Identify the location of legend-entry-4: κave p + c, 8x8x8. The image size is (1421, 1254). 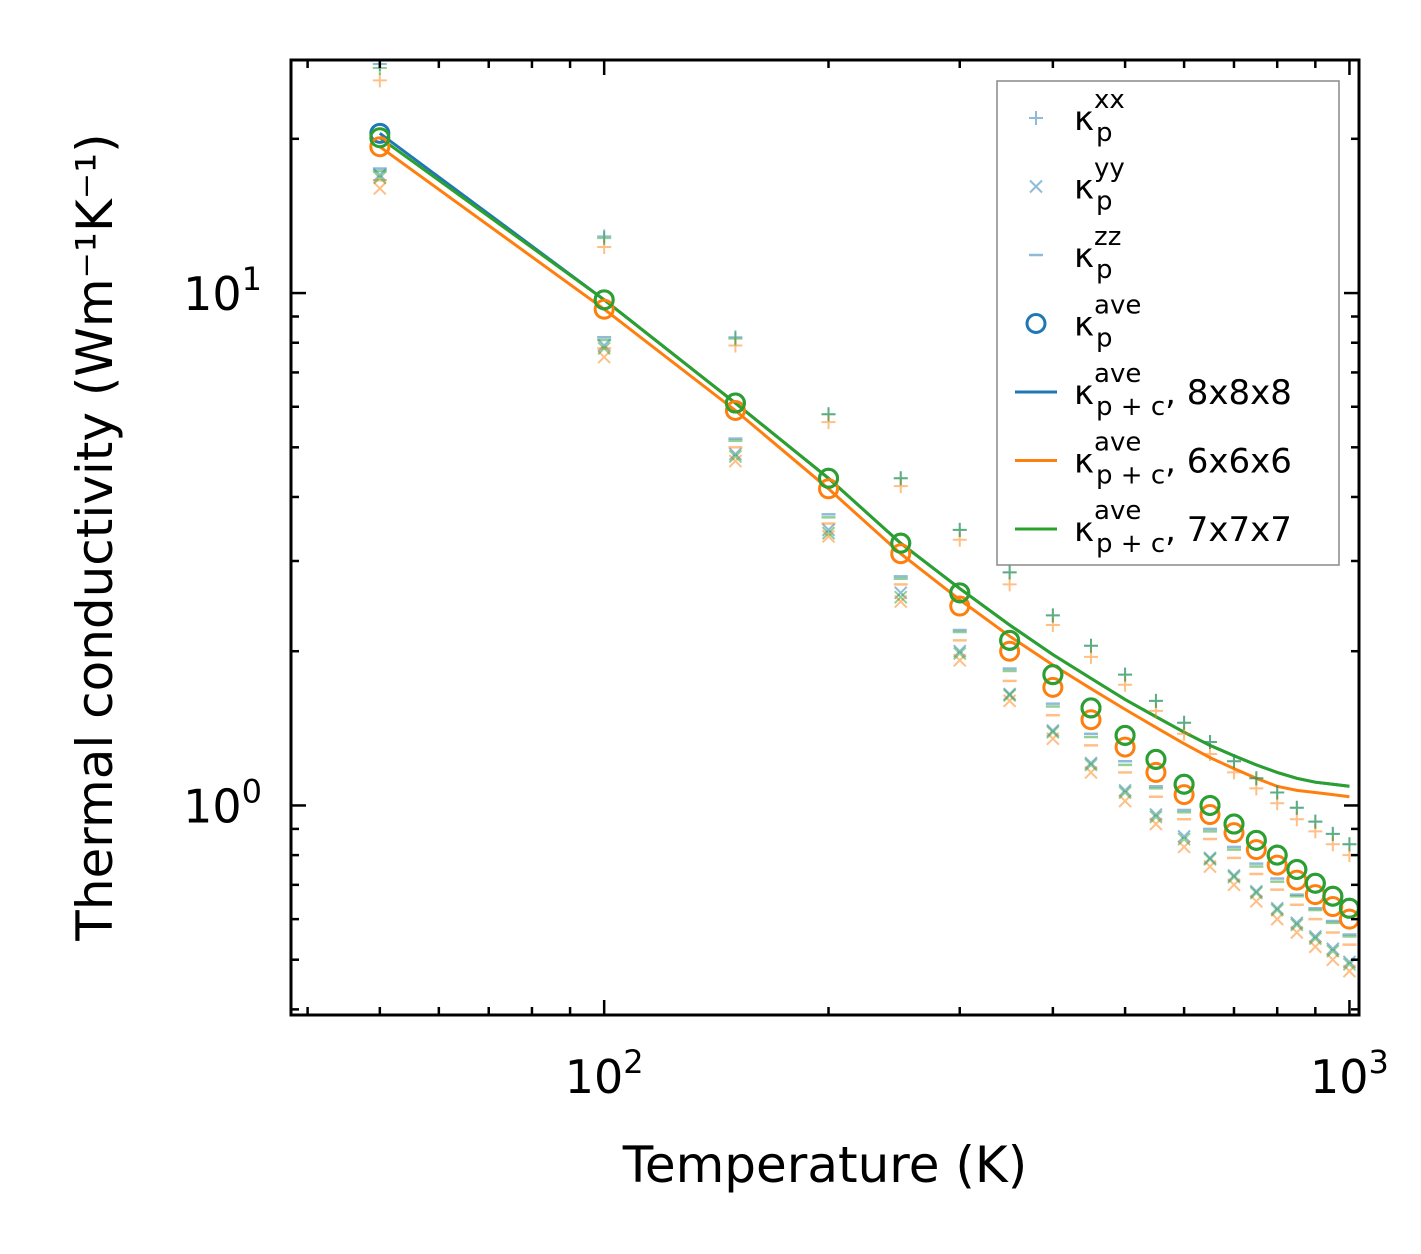
(1183, 390).